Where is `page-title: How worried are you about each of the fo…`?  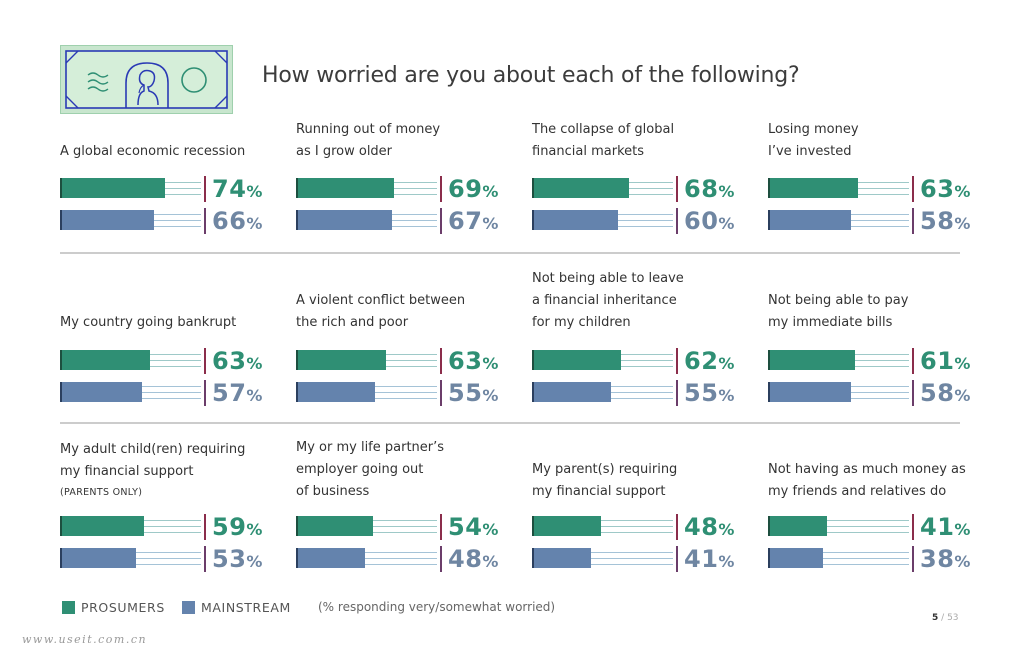 page-title: How worried are you about each of the fo… is located at coordinates (531, 75).